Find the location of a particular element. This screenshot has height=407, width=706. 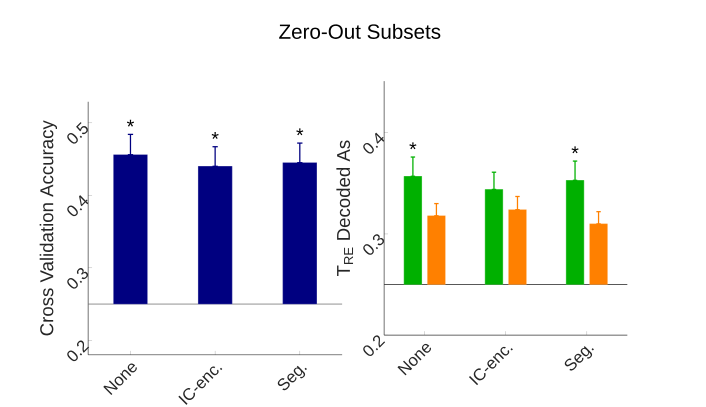

y-axis-title: T$_{RE}$ Decoded As is located at coordinates (345, 208).